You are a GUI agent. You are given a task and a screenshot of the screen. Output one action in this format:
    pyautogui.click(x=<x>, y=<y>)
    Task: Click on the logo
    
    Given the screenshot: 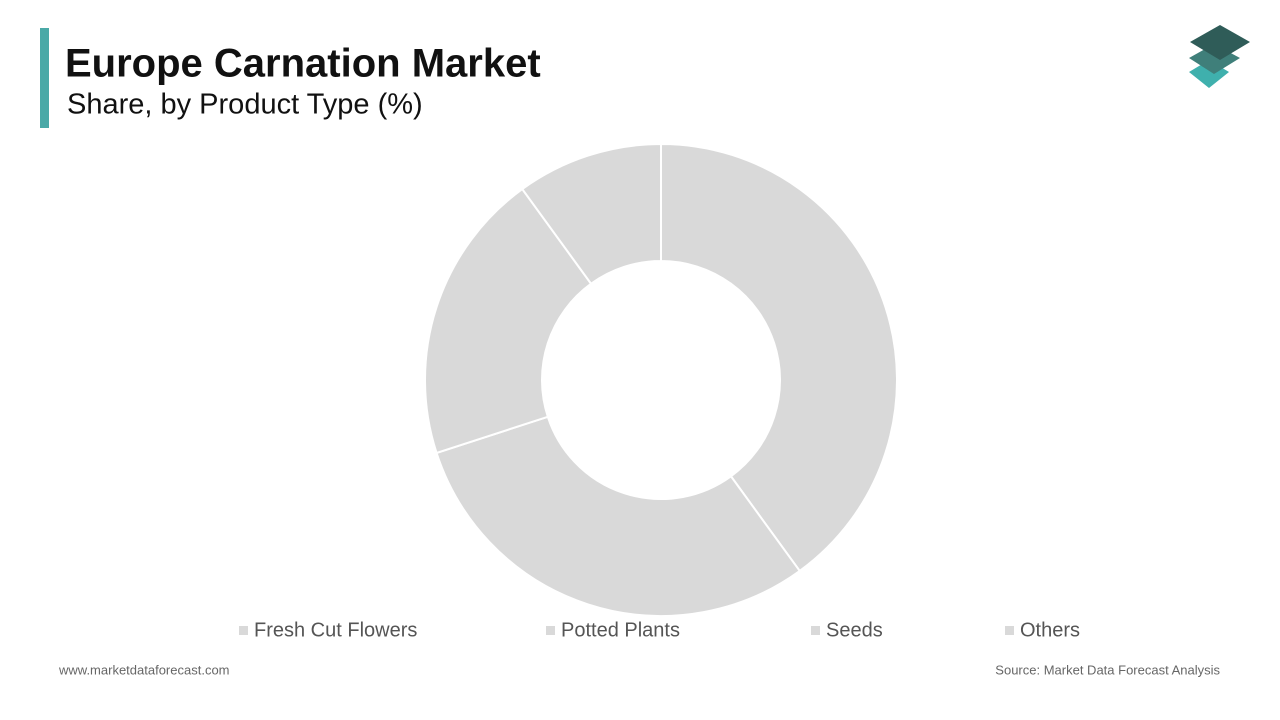 What is the action you would take?
    pyautogui.click(x=1219, y=56)
    